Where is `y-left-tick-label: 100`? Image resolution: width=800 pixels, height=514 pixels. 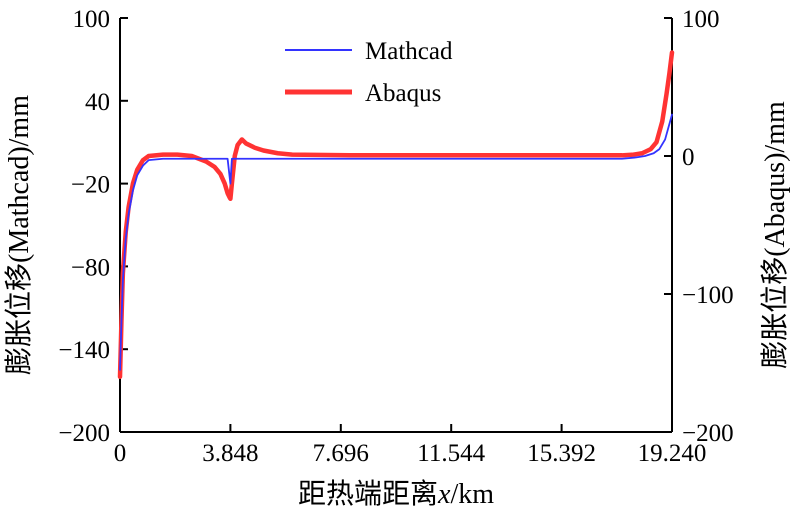
y-left-tick-label: 100 is located at coordinates (92, 19).